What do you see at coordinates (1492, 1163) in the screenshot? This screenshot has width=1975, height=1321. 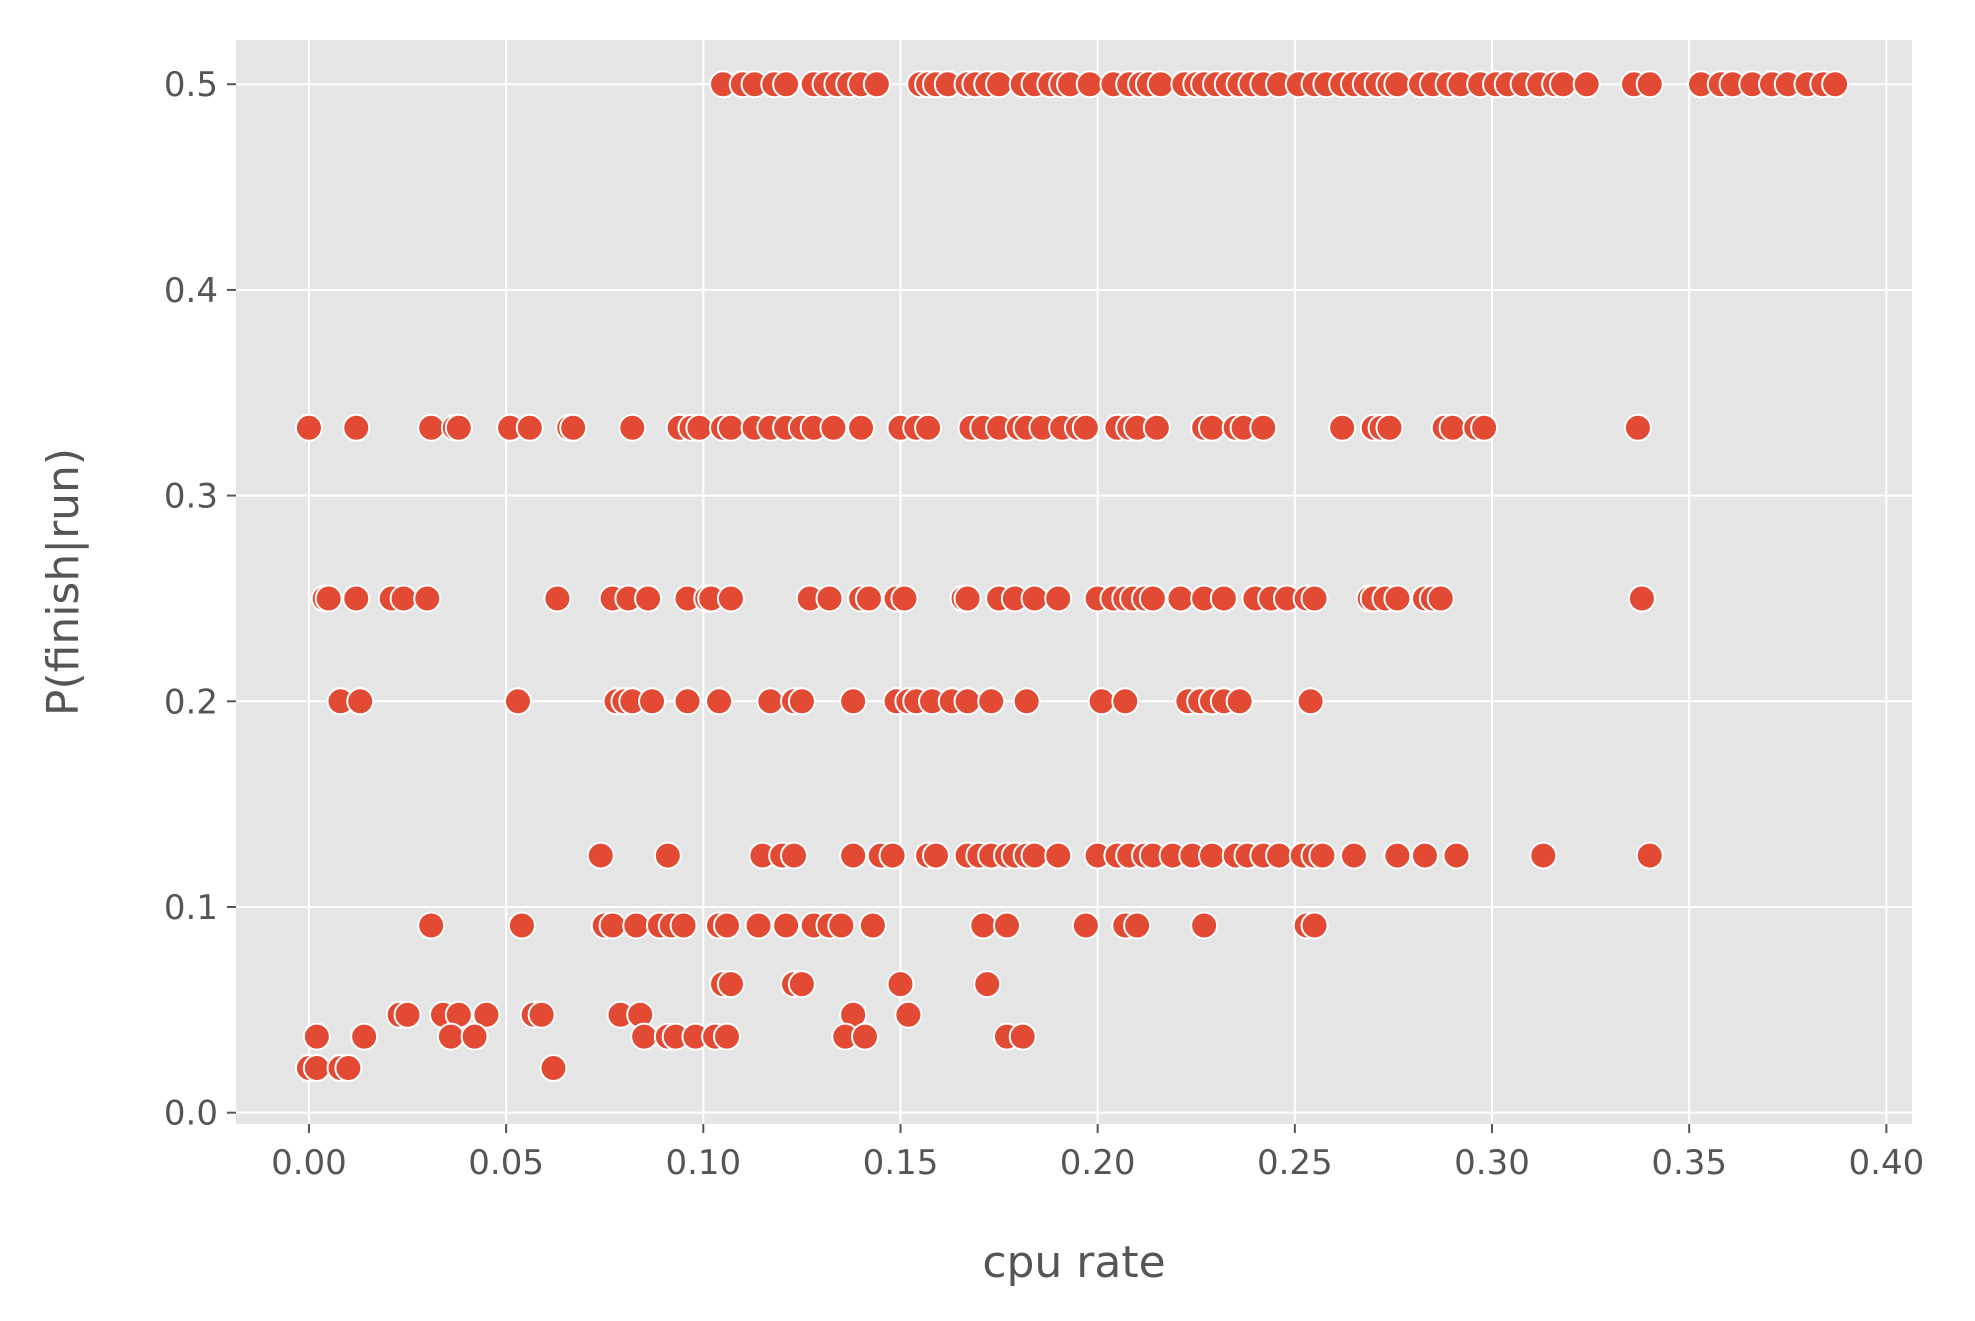 I see `x-tick-label: 0.30` at bounding box center [1492, 1163].